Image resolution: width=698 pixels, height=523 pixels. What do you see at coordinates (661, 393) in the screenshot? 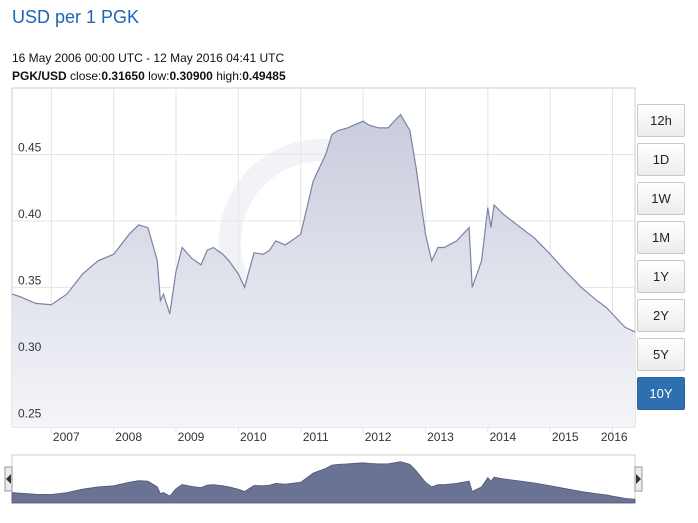
I see `range-button-10y: 10Y` at bounding box center [661, 393].